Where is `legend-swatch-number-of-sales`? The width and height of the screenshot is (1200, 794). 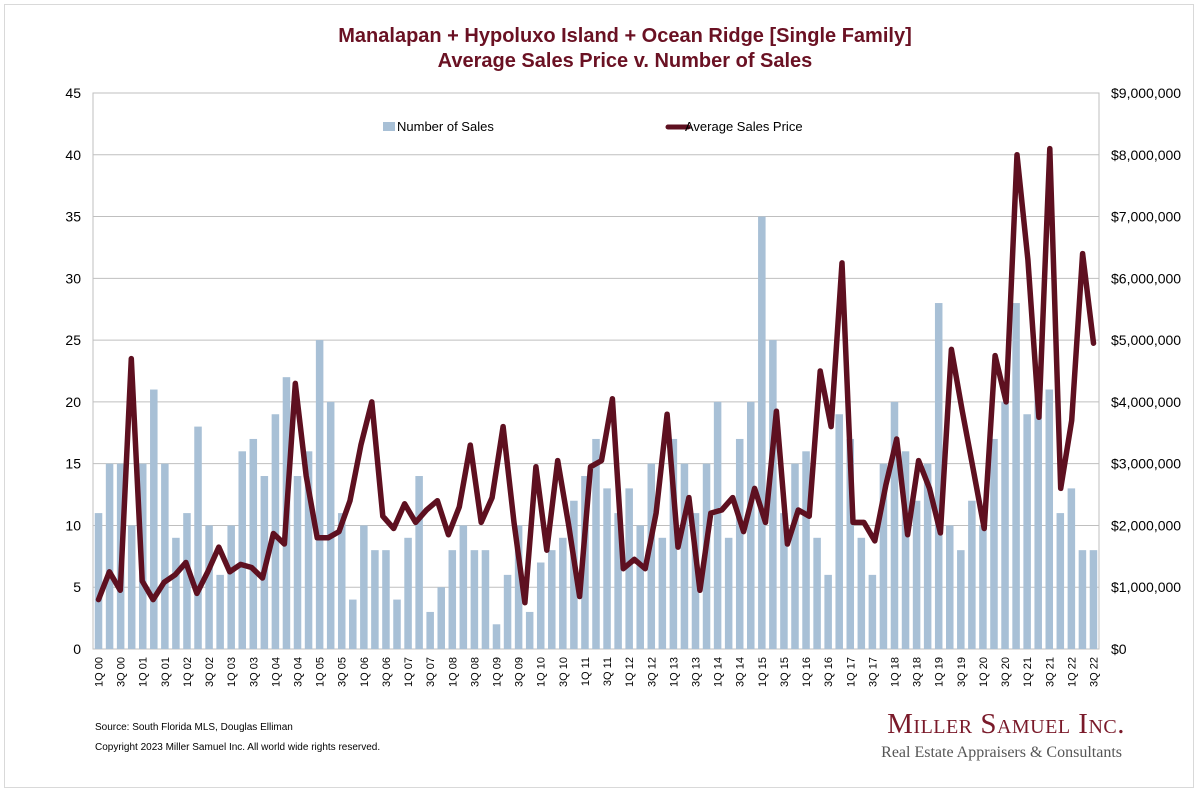
legend-swatch-number-of-sales is located at coordinates (389, 126).